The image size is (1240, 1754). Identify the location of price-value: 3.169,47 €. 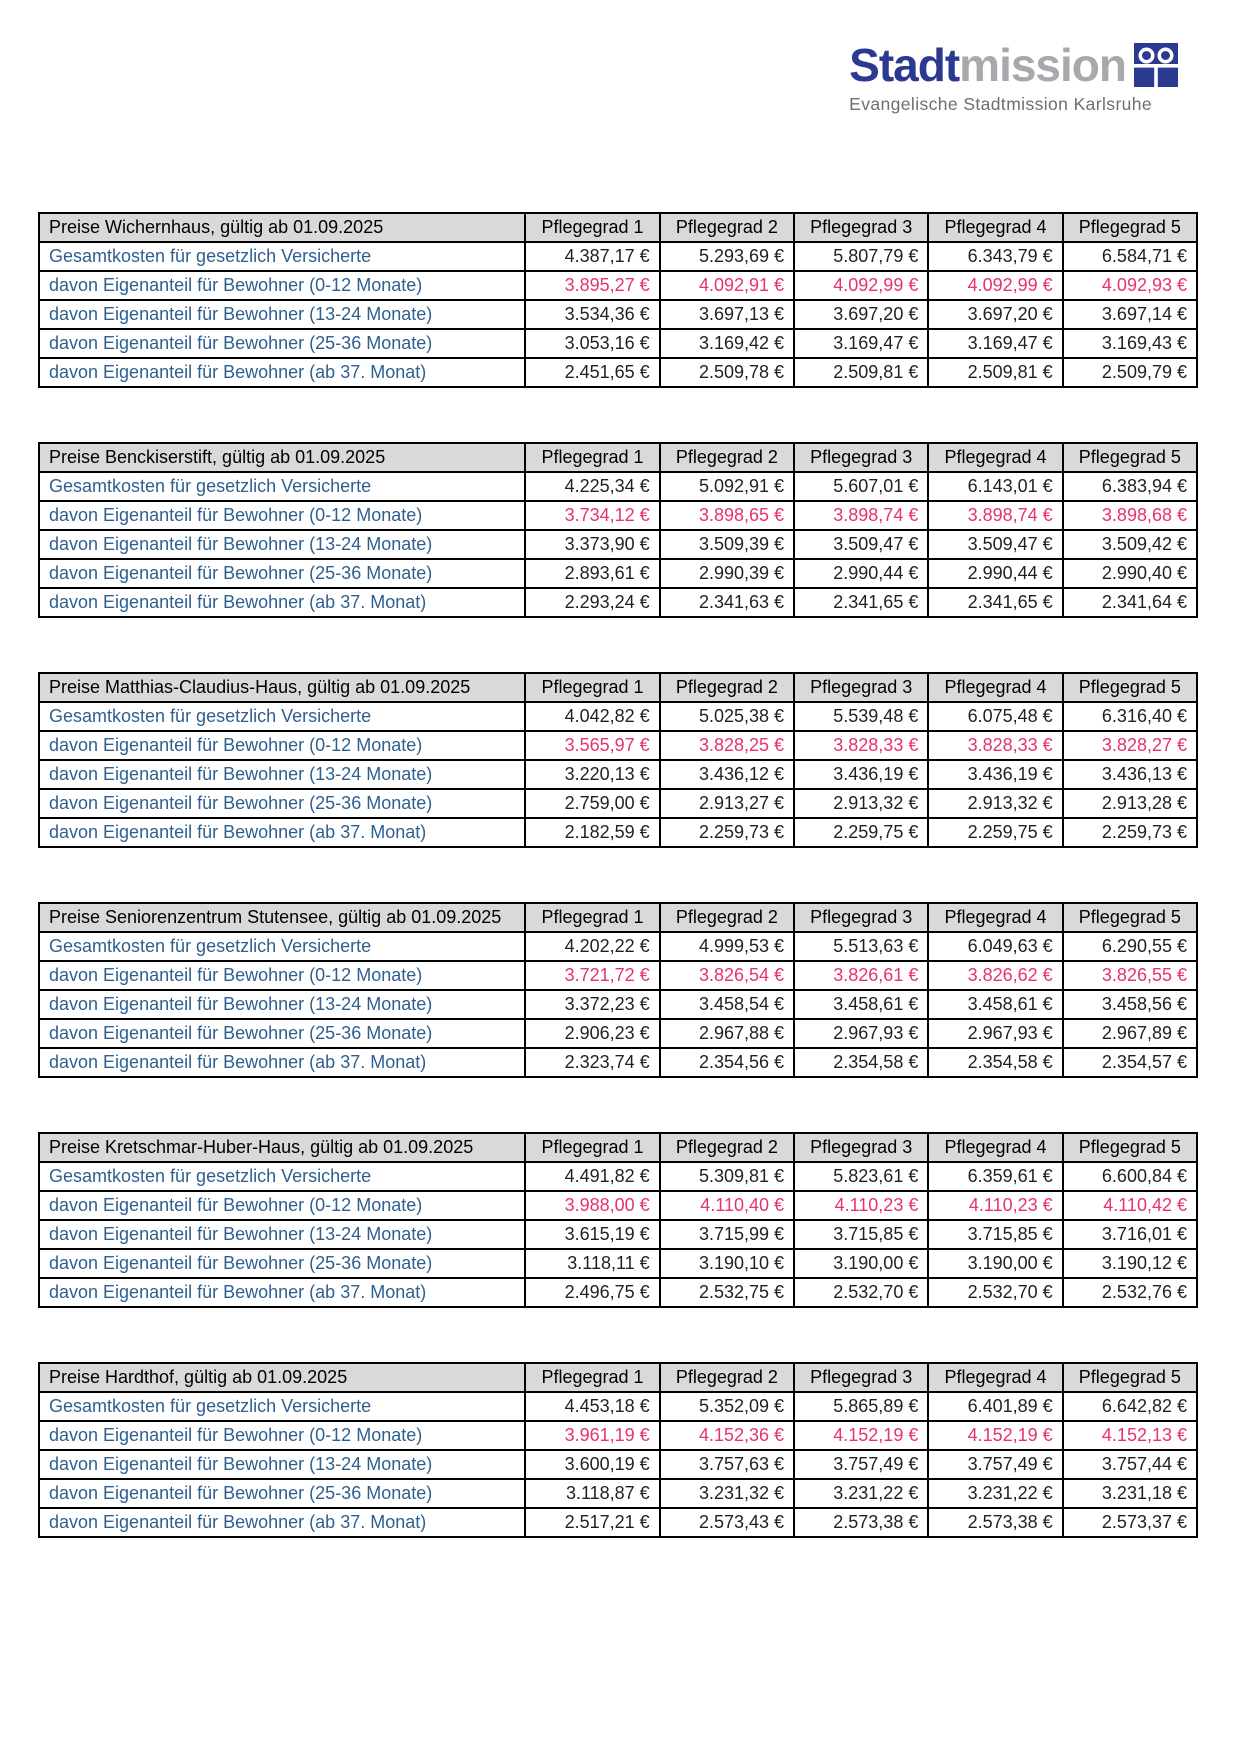
(861, 343).